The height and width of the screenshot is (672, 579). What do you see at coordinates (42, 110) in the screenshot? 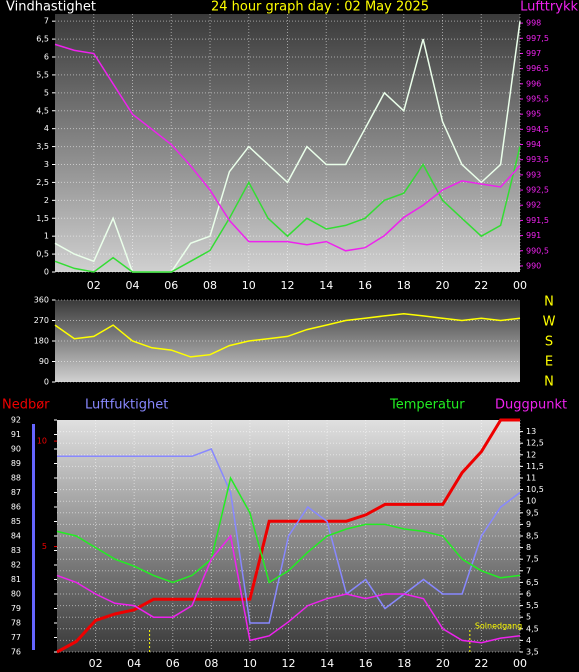
I see `y-tick-label: 4,5` at bounding box center [42, 110].